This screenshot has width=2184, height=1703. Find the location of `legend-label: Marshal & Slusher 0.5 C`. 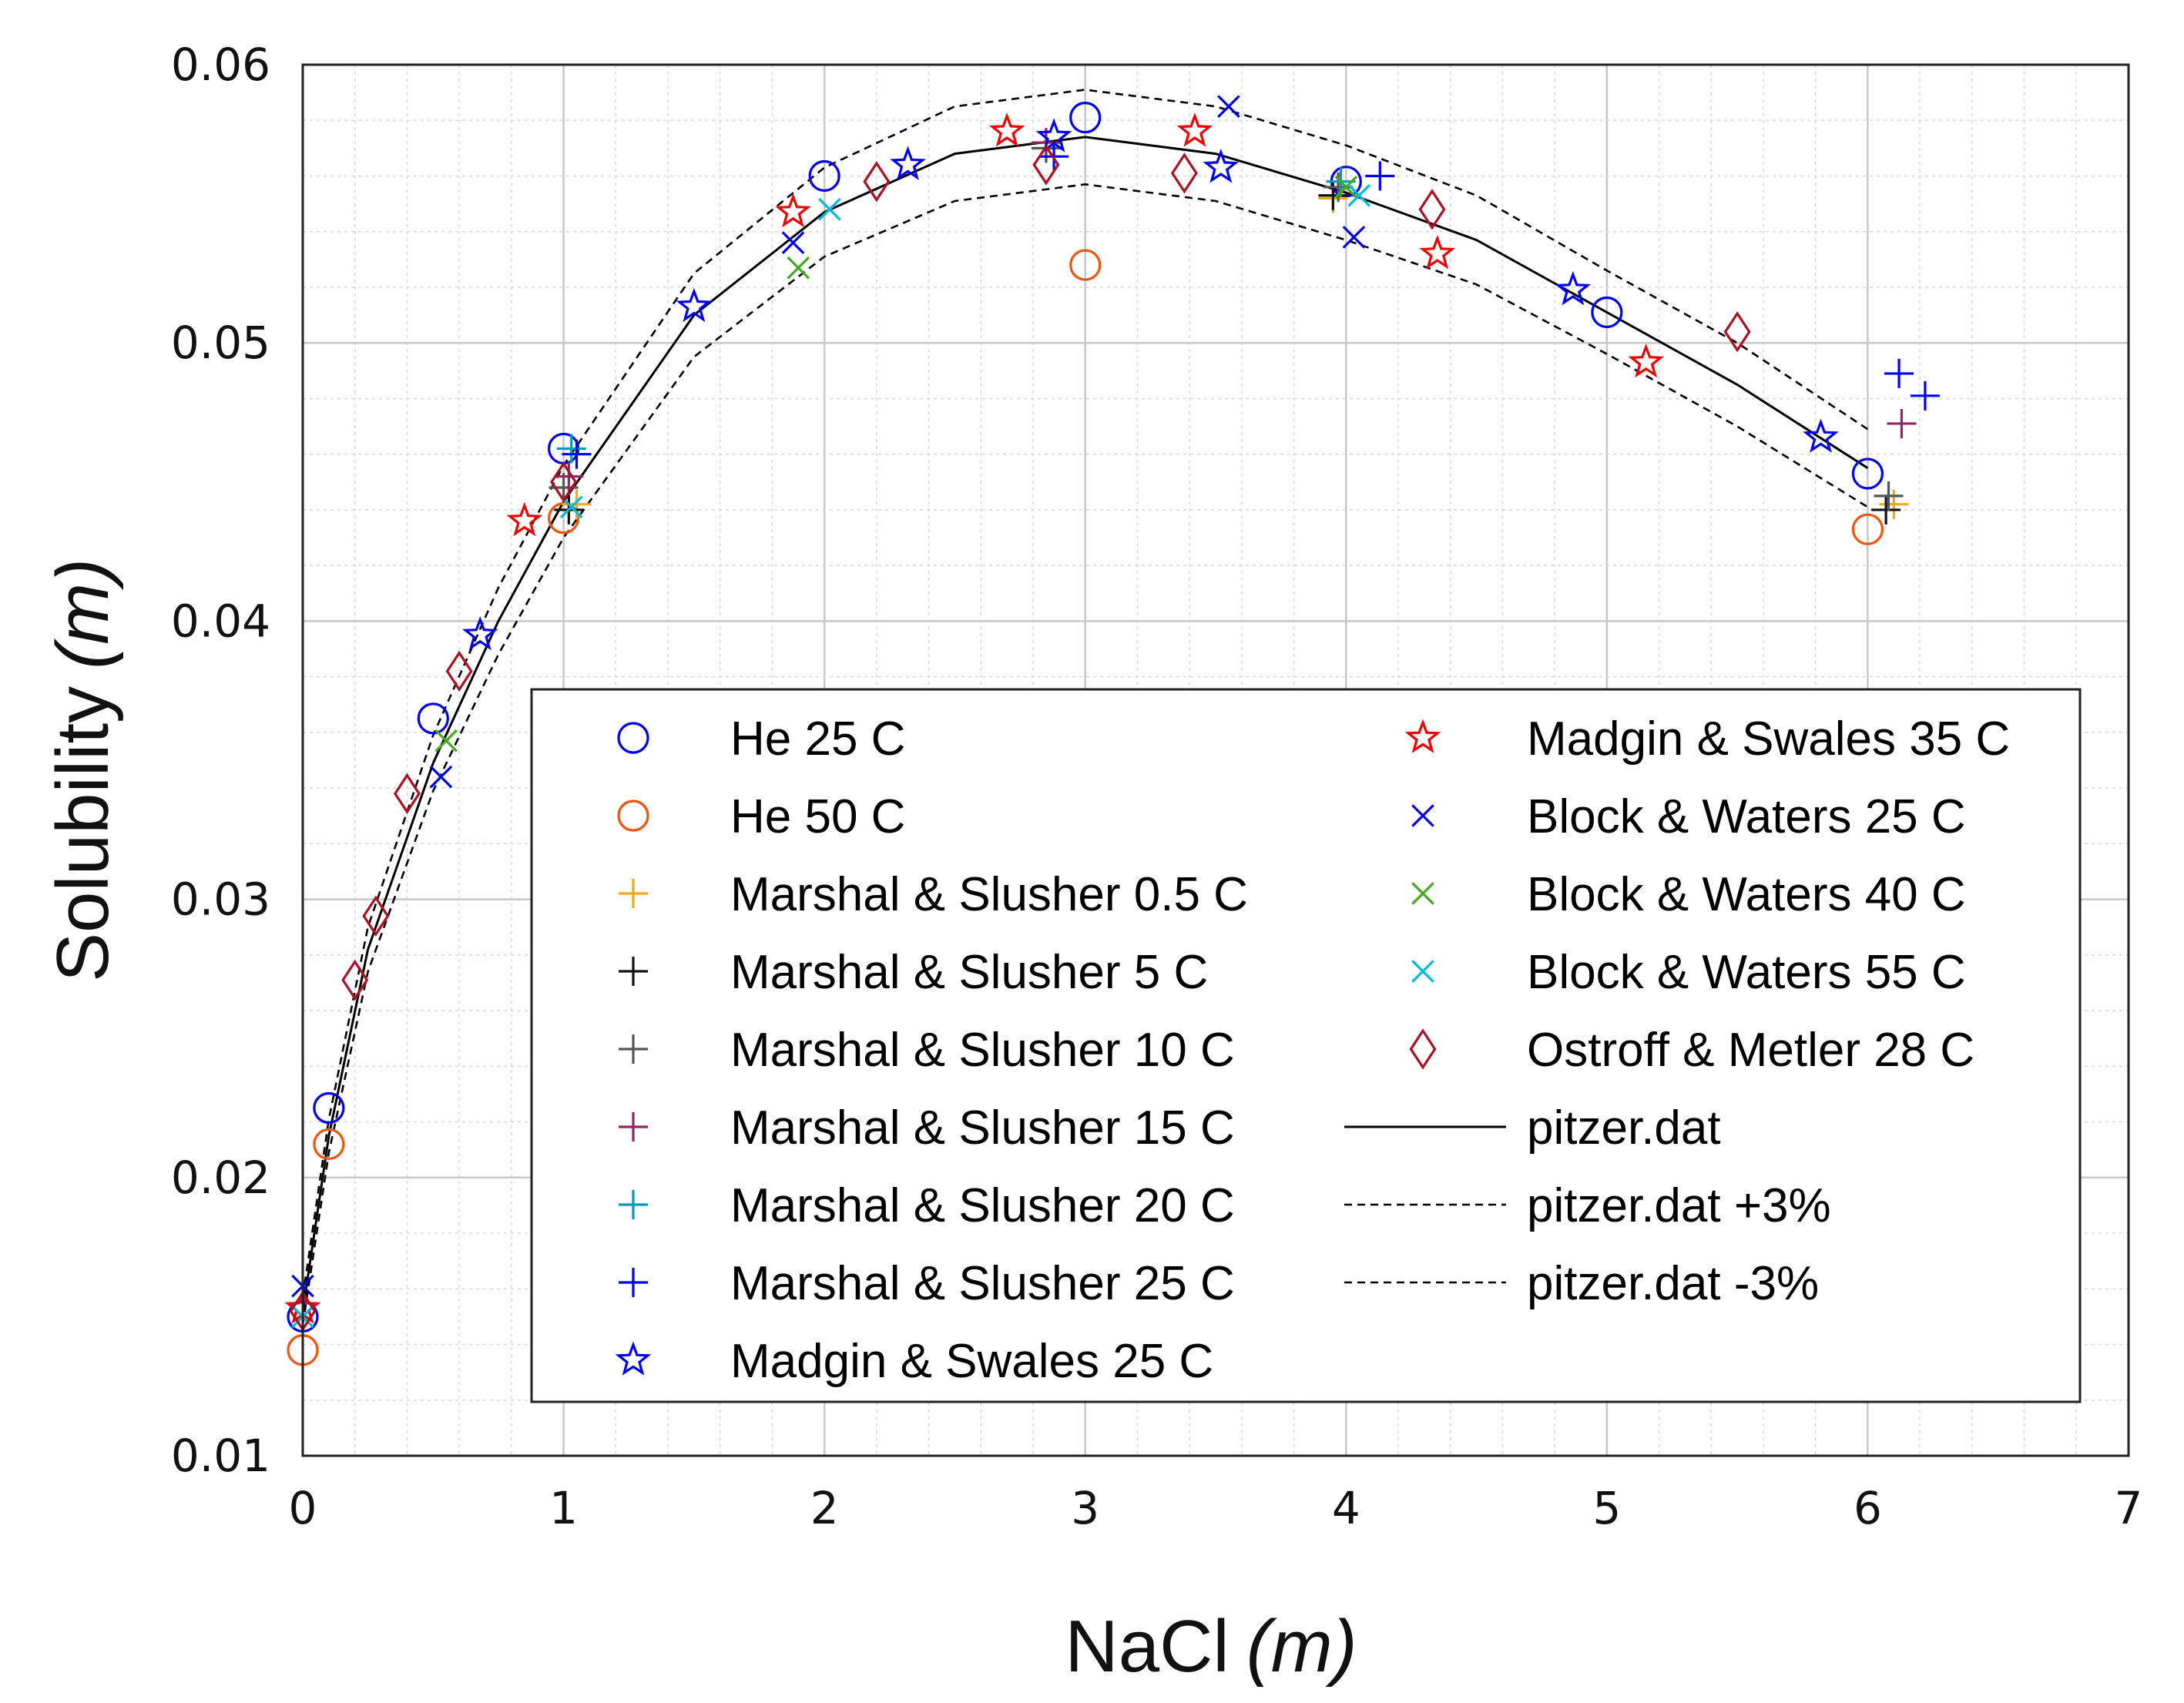

legend-label: Marshal & Slusher 0.5 C is located at coordinates (989, 894).